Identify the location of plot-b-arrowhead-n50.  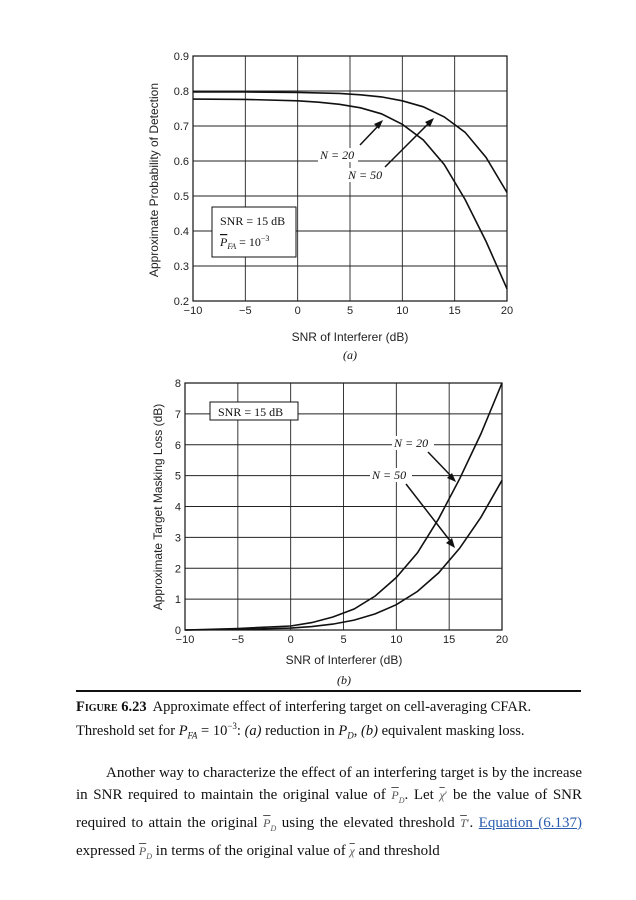
(450, 543).